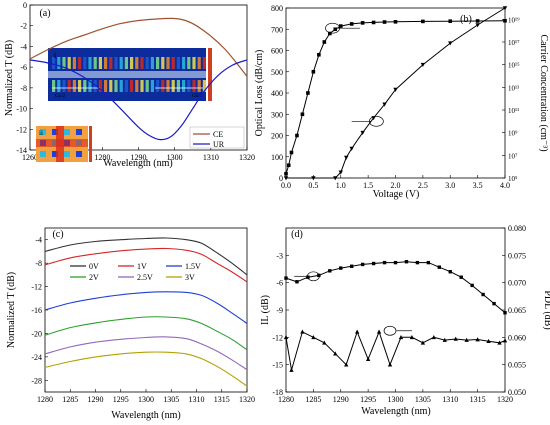 The height and width of the screenshot is (425, 550). What do you see at coordinates (45, 399) in the screenshot?
I see `panel-c-xtick-label: 1280` at bounding box center [45, 399].